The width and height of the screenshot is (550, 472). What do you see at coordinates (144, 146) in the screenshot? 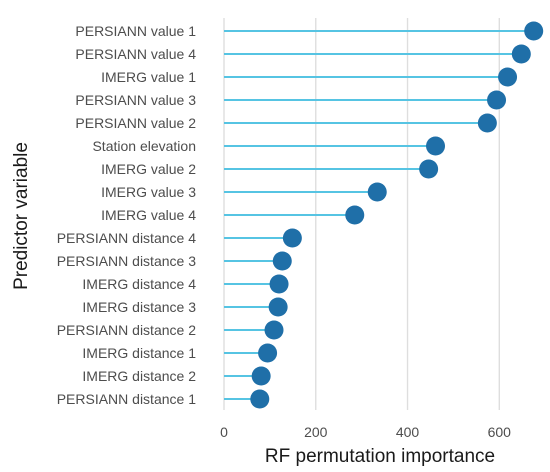
I see `category-label: Station elevation` at bounding box center [144, 146].